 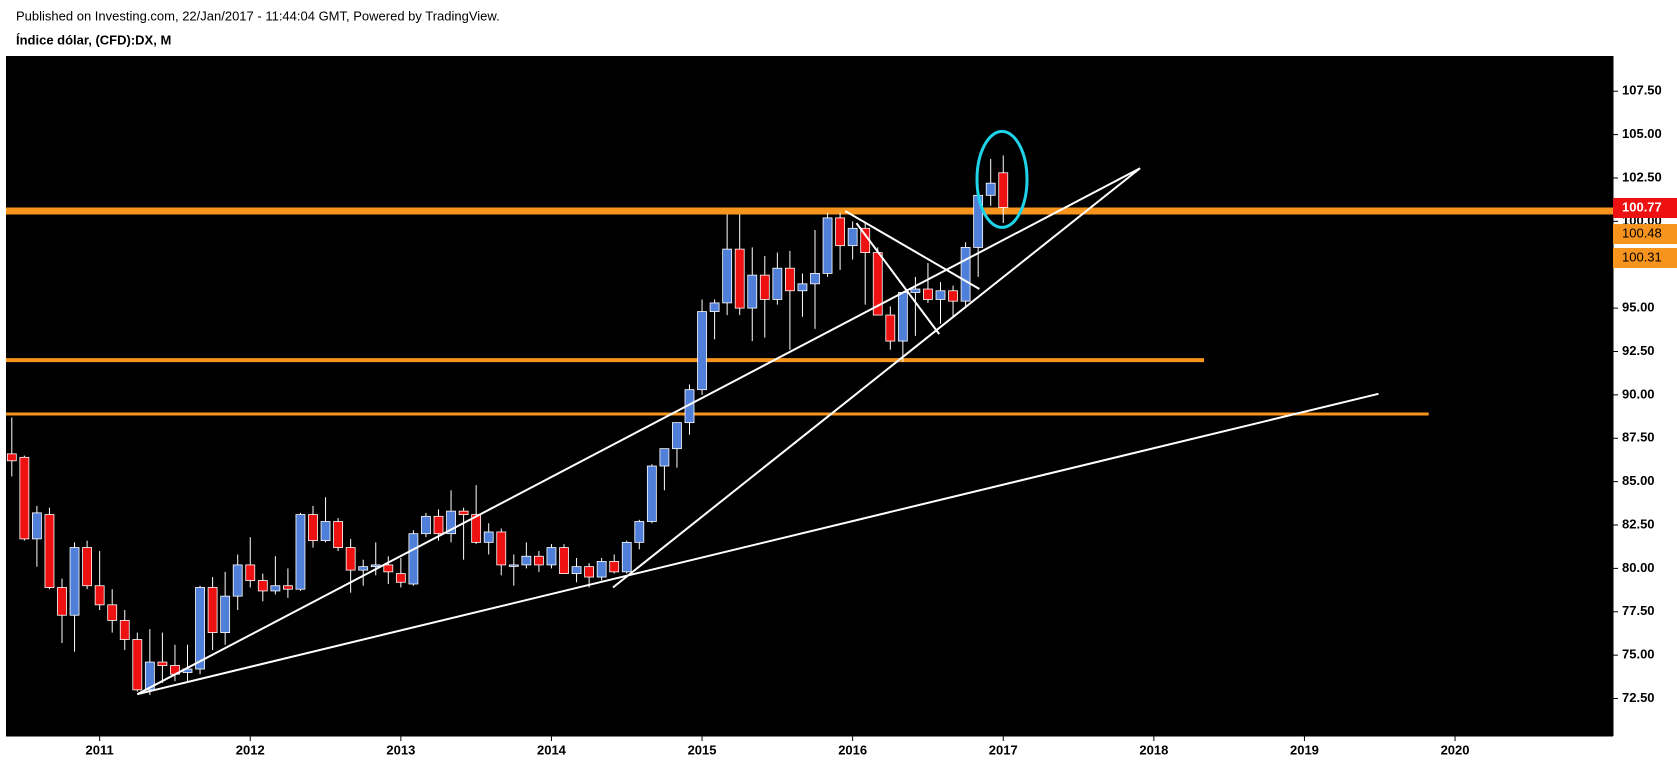 I want to click on y-tick-label: 107.50, so click(x=1642, y=90).